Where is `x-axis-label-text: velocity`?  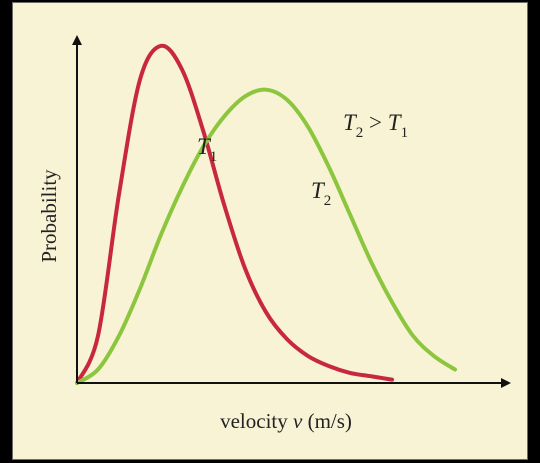 x-axis-label-text: velocity is located at coordinates (256, 421).